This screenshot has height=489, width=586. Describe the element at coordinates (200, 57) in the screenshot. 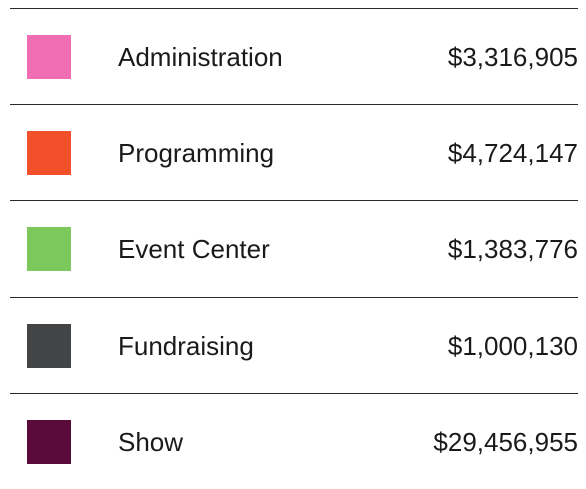

I see `row-label: Administration` at that location.